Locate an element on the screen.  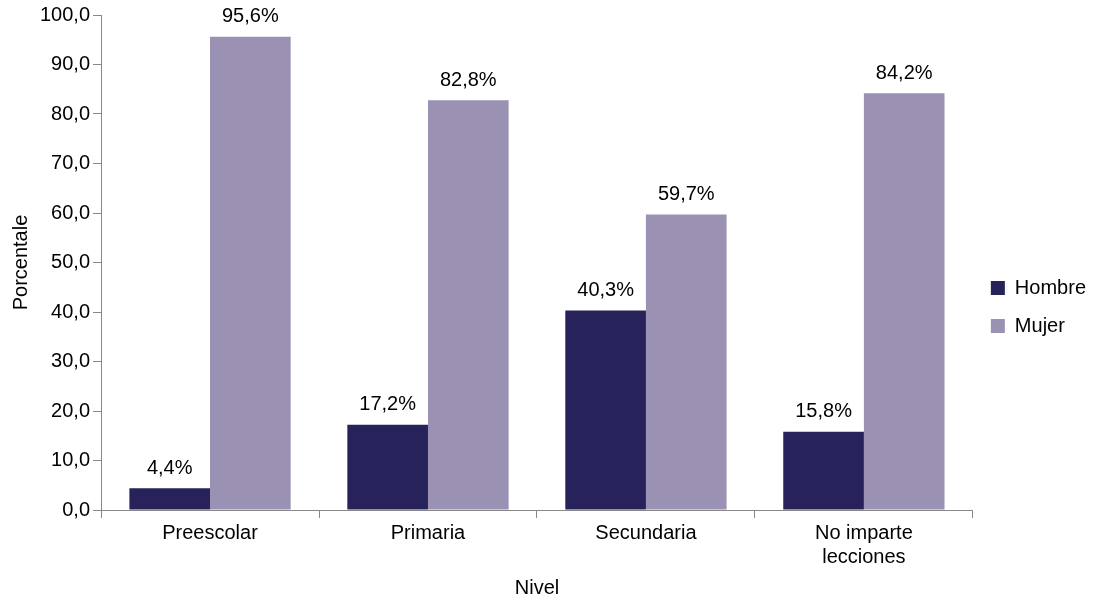
legend-label: Mujer is located at coordinates (1040, 324).